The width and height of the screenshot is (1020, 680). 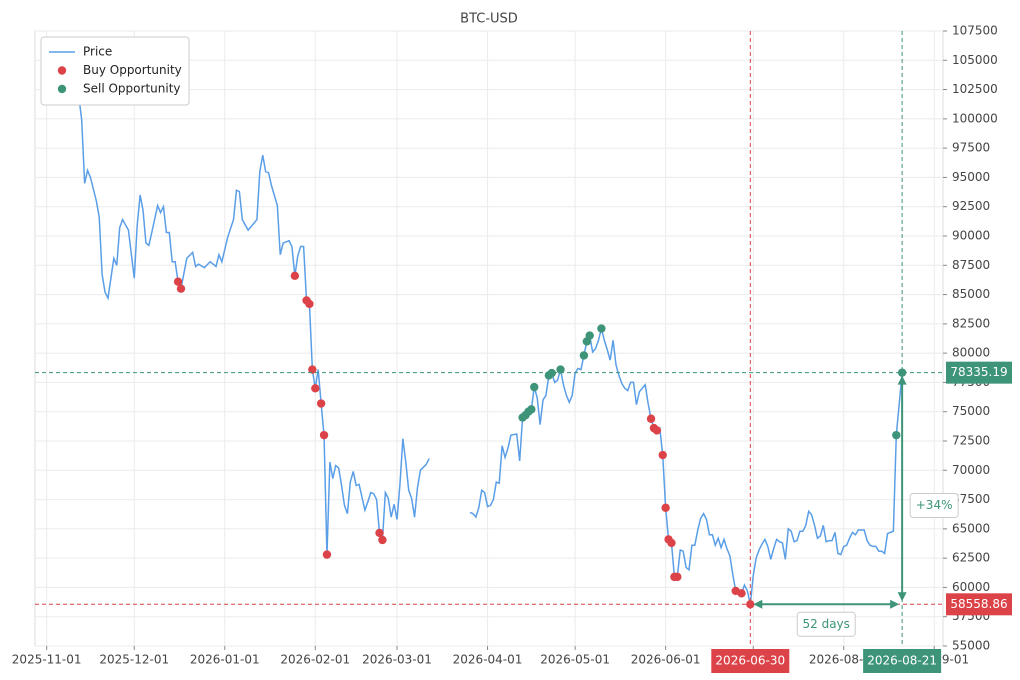 What do you see at coordinates (971, 441) in the screenshot?
I see `y-tick-label: 72500` at bounding box center [971, 441].